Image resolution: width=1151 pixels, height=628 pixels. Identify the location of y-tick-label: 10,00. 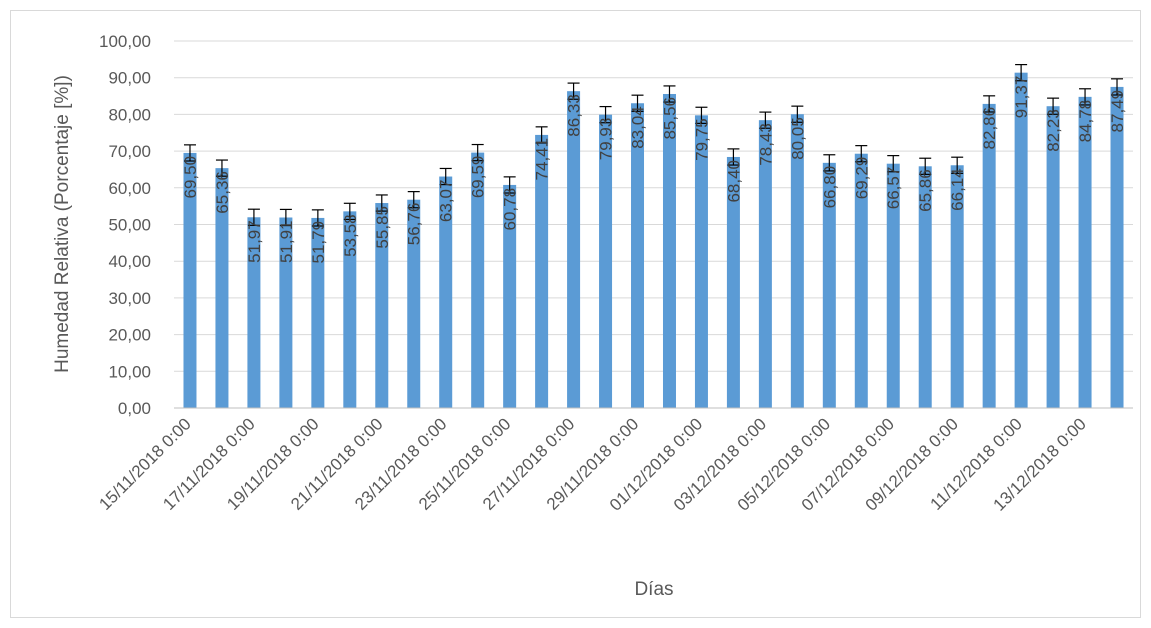
(129, 371).